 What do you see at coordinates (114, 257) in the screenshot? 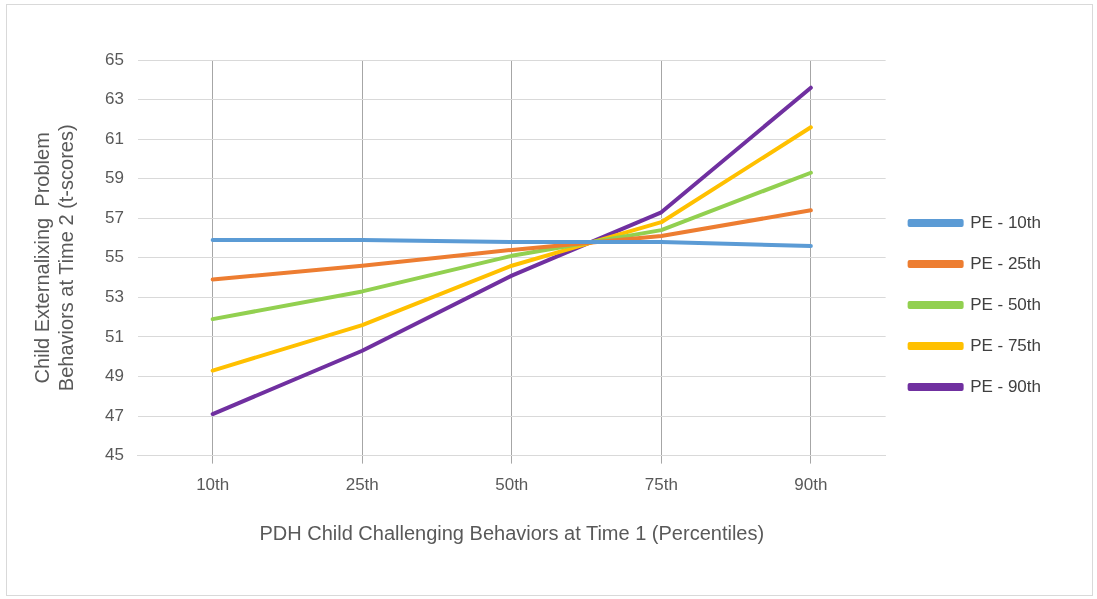
I see `y-tick-label: 55` at bounding box center [114, 257].